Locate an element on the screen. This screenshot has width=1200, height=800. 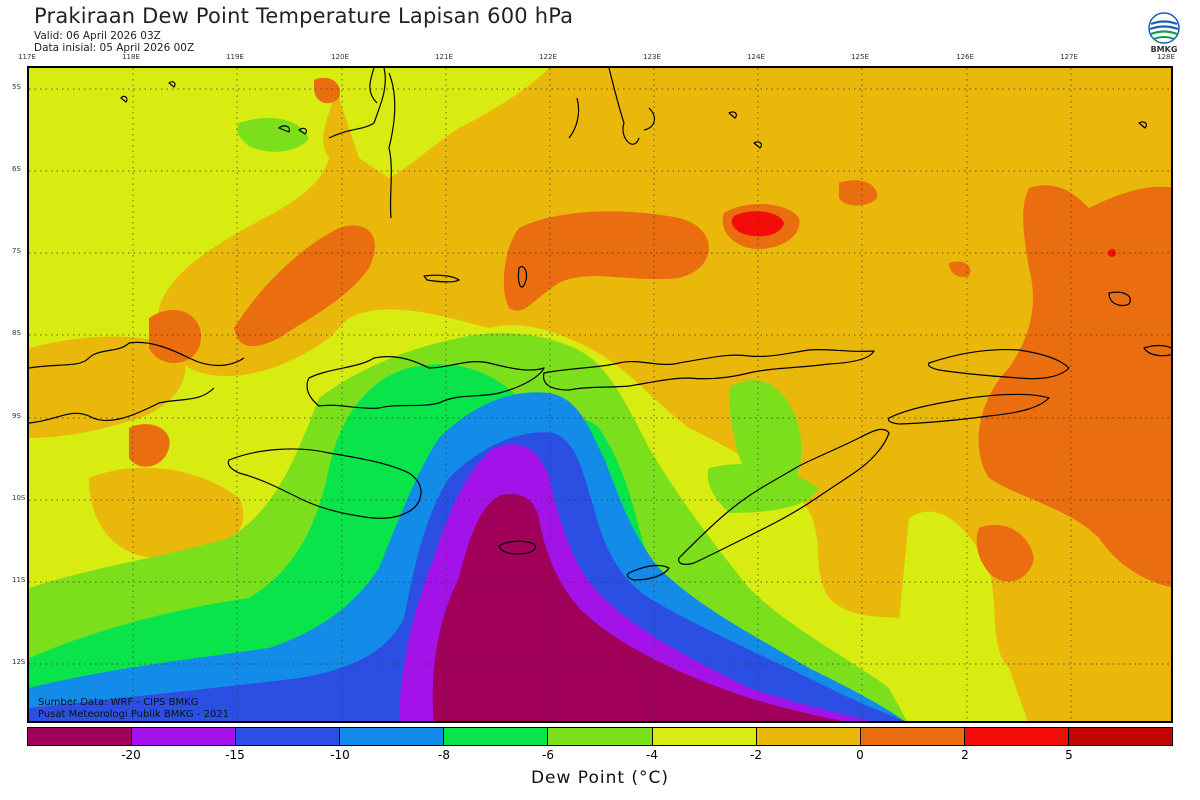
colorbar-tick-label: 2 is located at coordinates (965, 755).